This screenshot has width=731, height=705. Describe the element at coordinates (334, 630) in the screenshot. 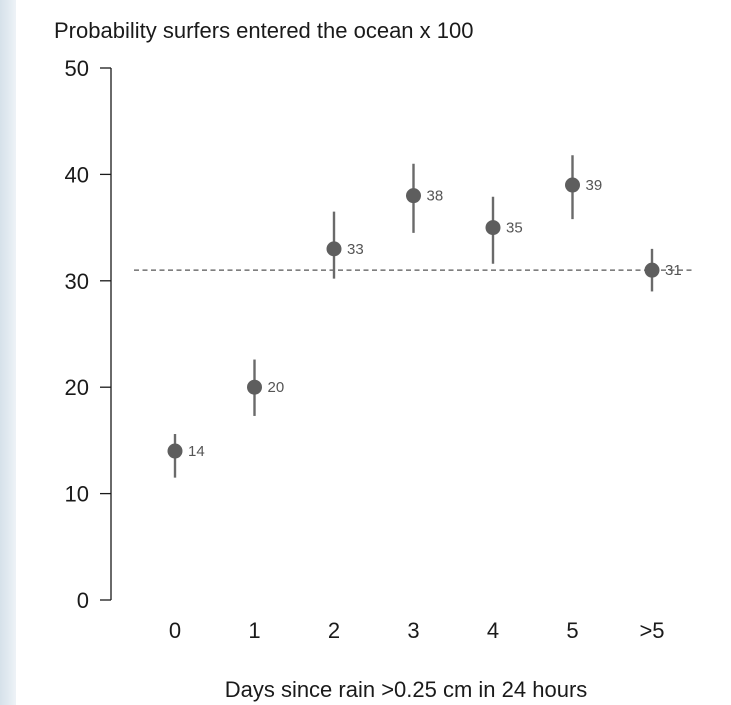

I see `x-tick-label: 2` at that location.